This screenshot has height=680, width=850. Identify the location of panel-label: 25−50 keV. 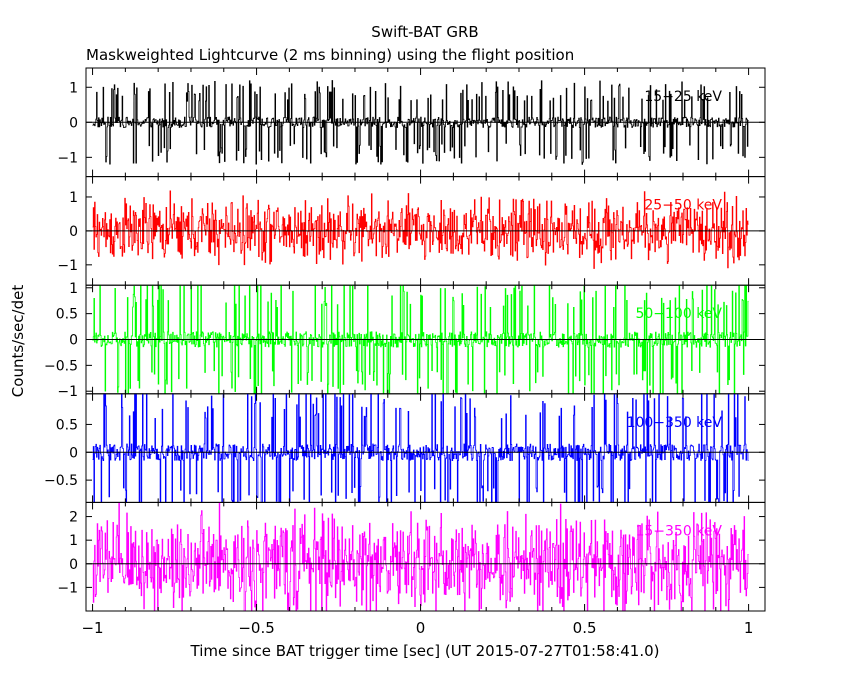
(683, 206).